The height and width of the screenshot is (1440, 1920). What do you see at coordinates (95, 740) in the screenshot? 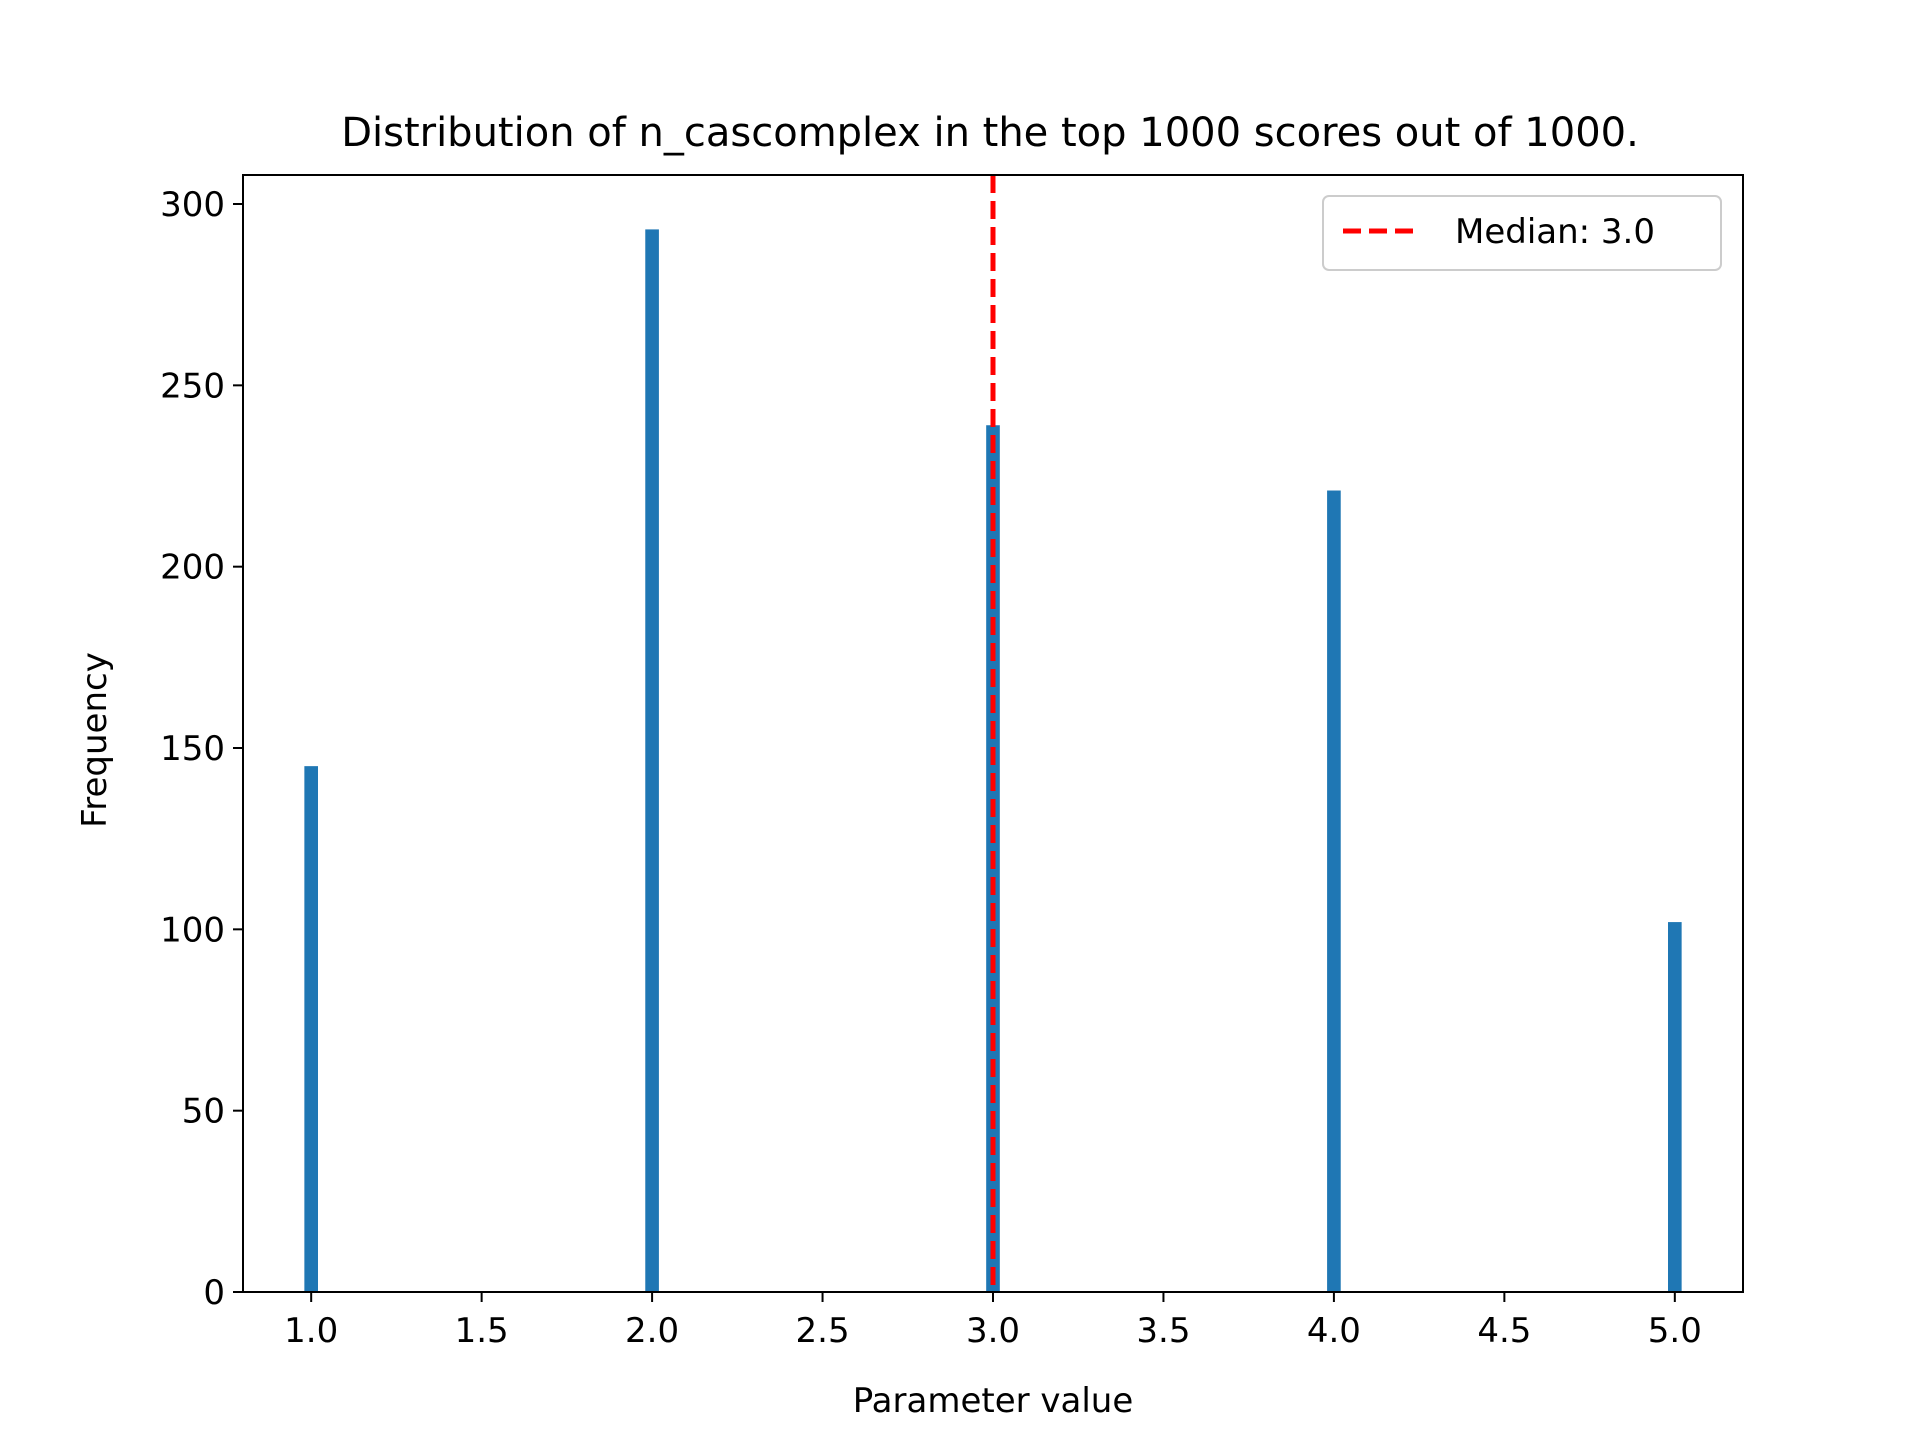
I see `y-axis-label: Frequency` at bounding box center [95, 740].